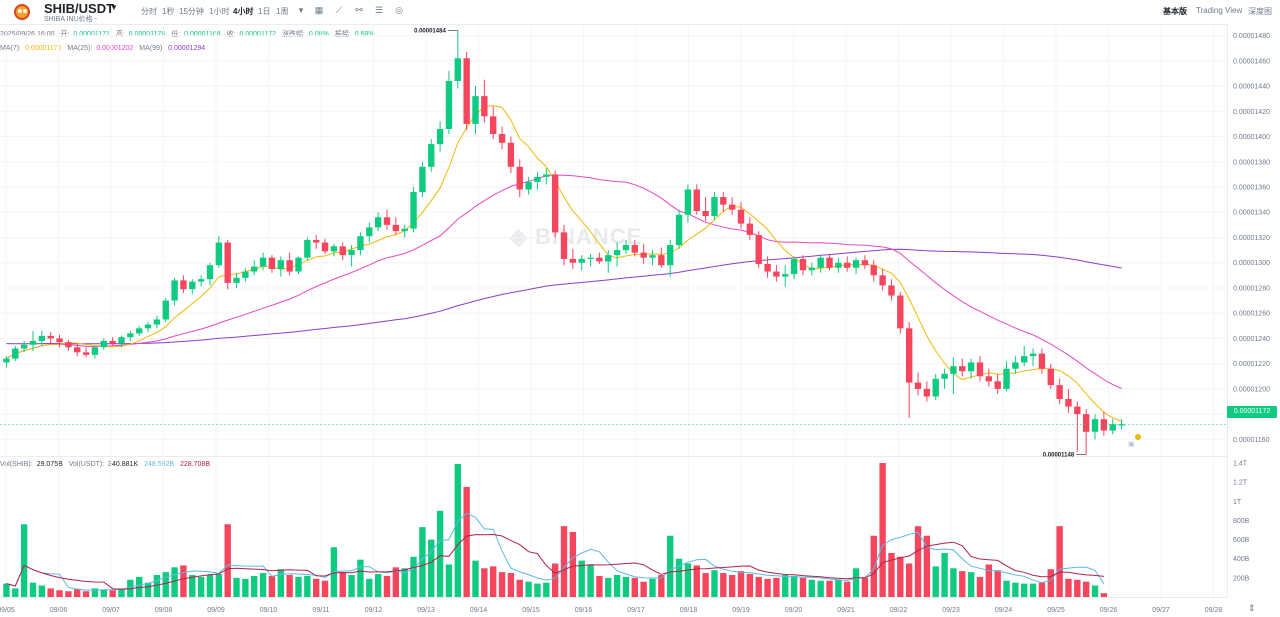 The image size is (1280, 617). I want to click on vol-ma1: 248.592B, so click(159, 464).